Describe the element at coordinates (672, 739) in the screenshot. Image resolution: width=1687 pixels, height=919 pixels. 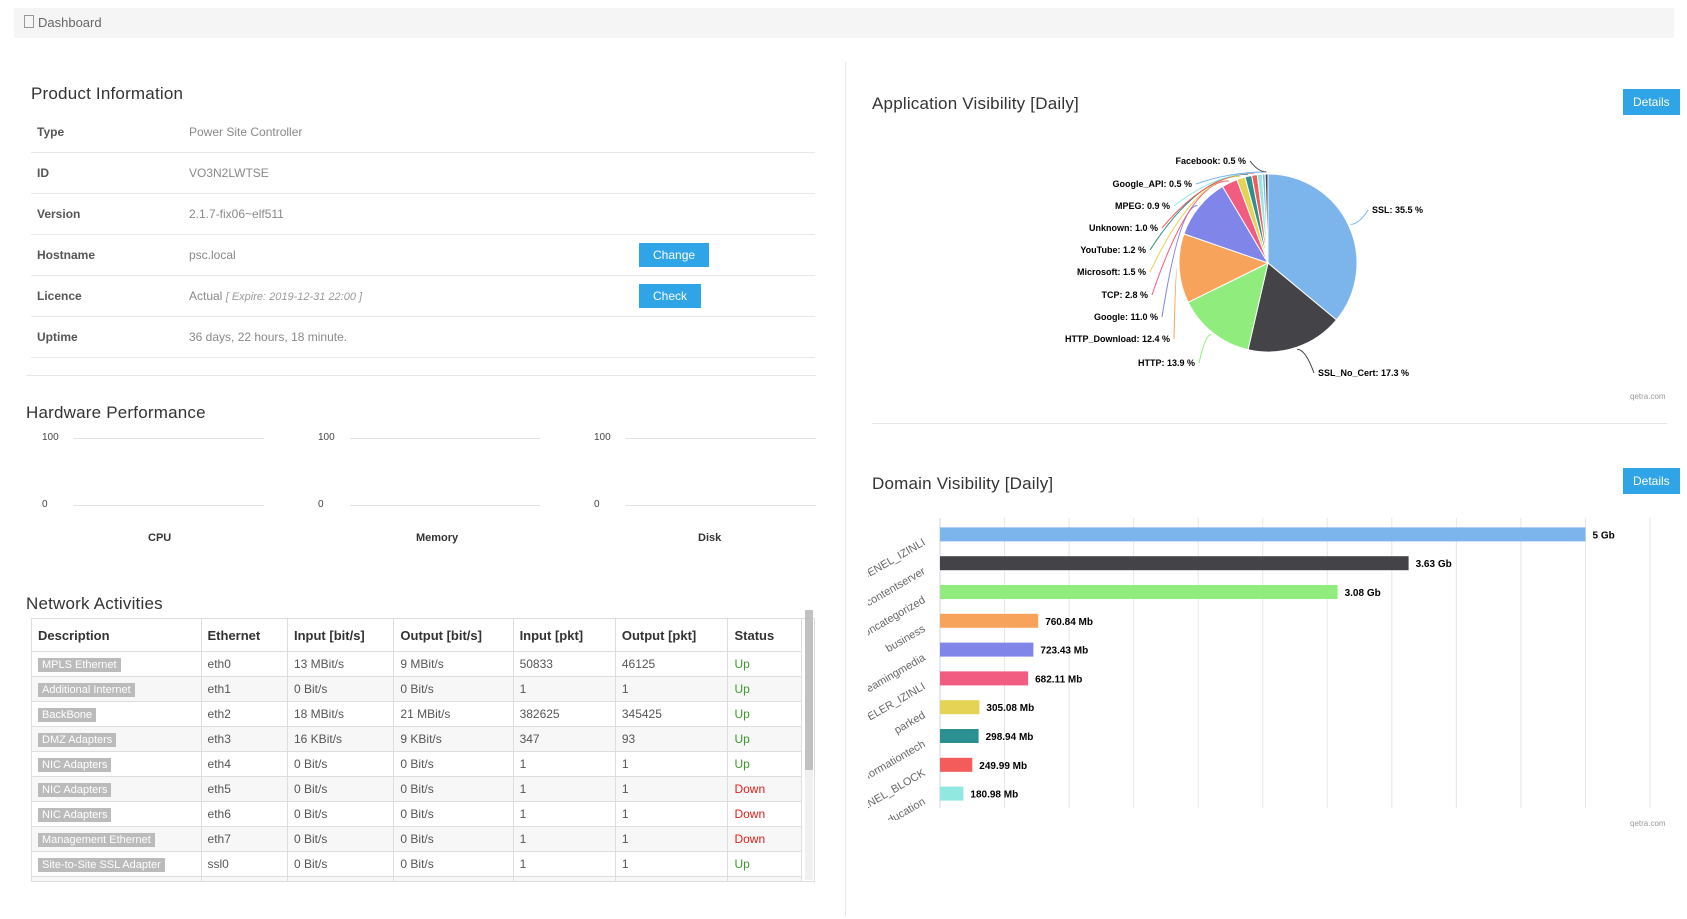
I see `network-cell: 93` at that location.